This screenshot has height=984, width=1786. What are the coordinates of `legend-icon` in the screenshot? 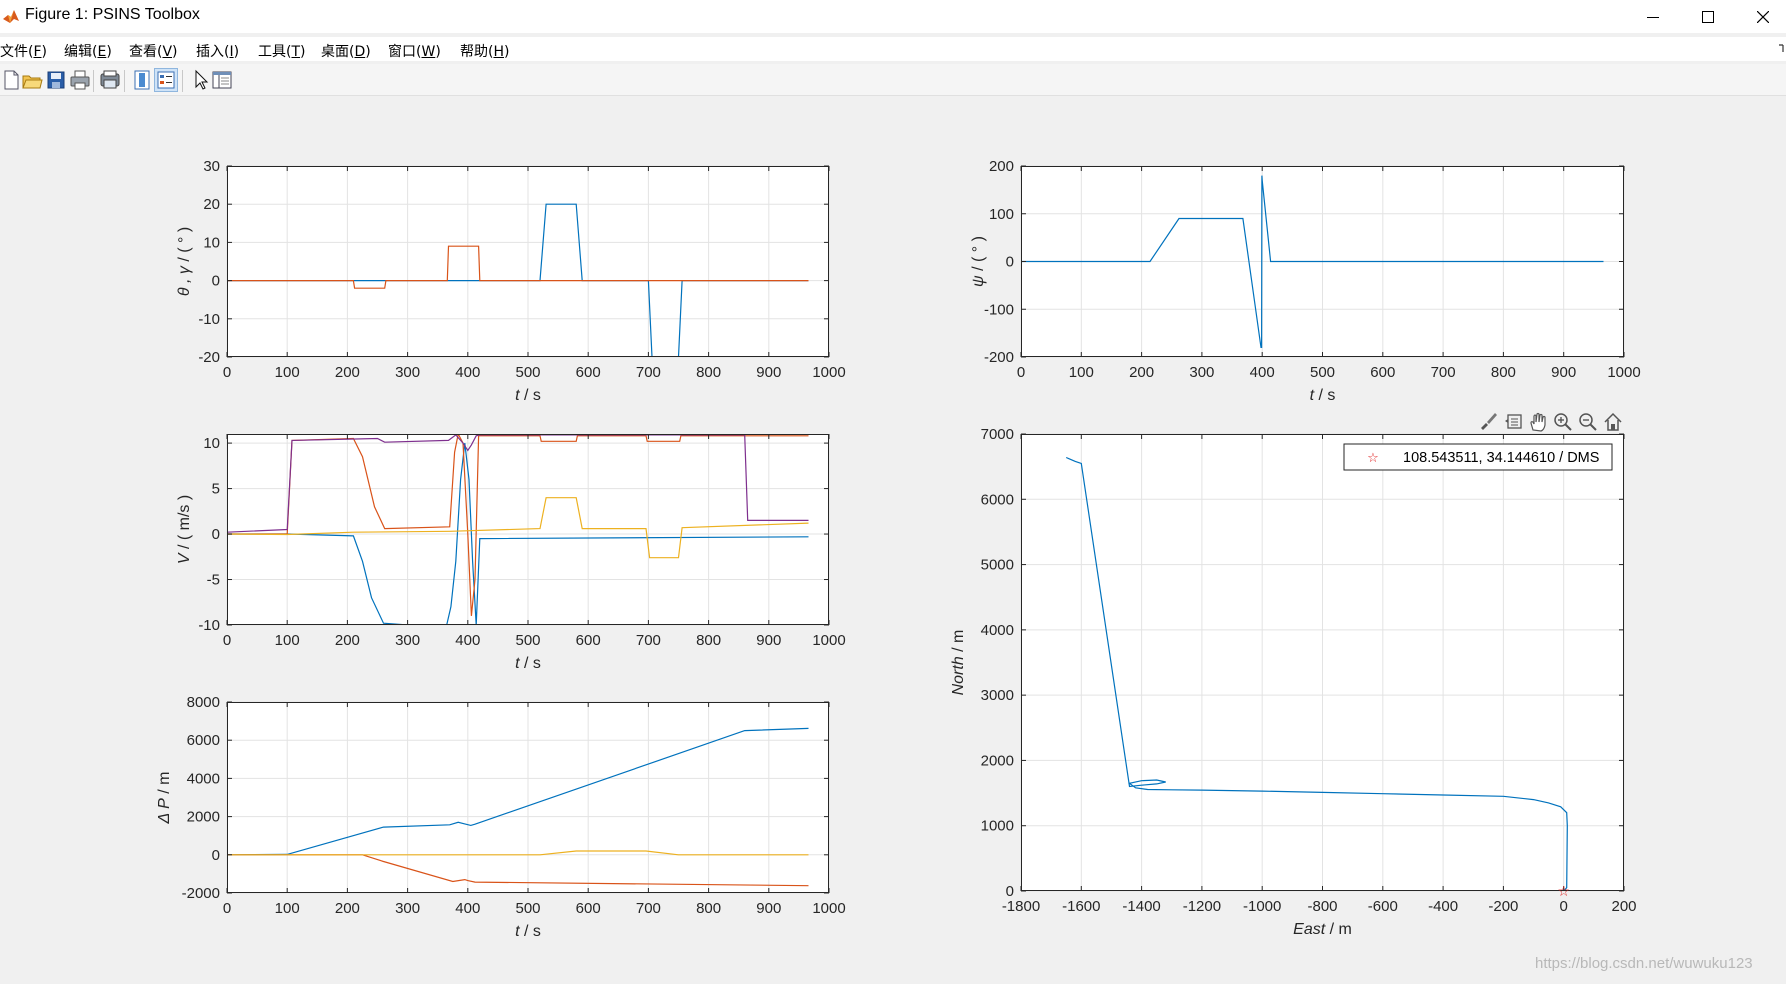 It's located at (166, 80).